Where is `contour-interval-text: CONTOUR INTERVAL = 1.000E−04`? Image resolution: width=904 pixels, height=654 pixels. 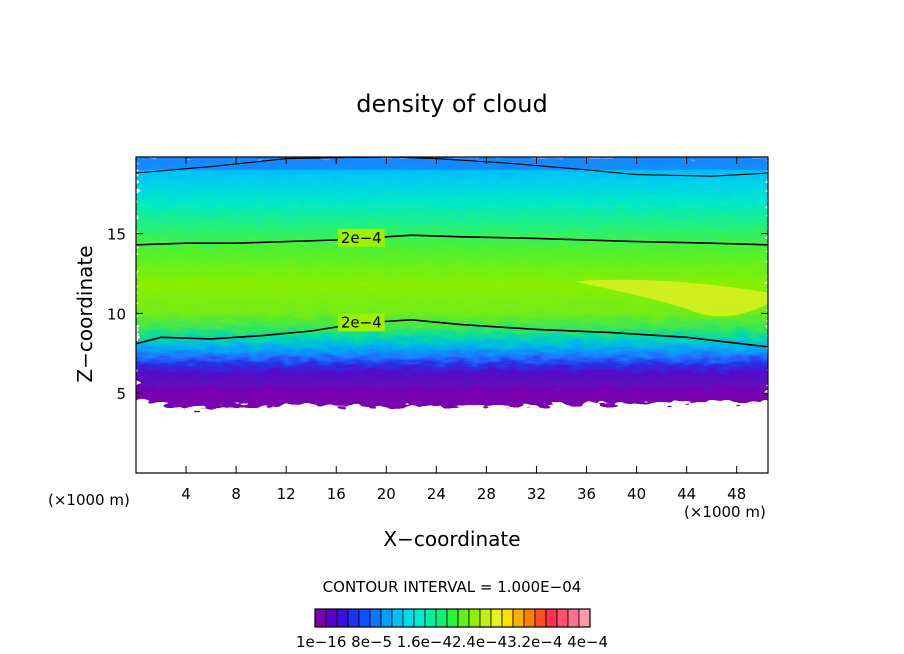 contour-interval-text: CONTOUR INTERVAL = 1.000E−04 is located at coordinates (452, 587).